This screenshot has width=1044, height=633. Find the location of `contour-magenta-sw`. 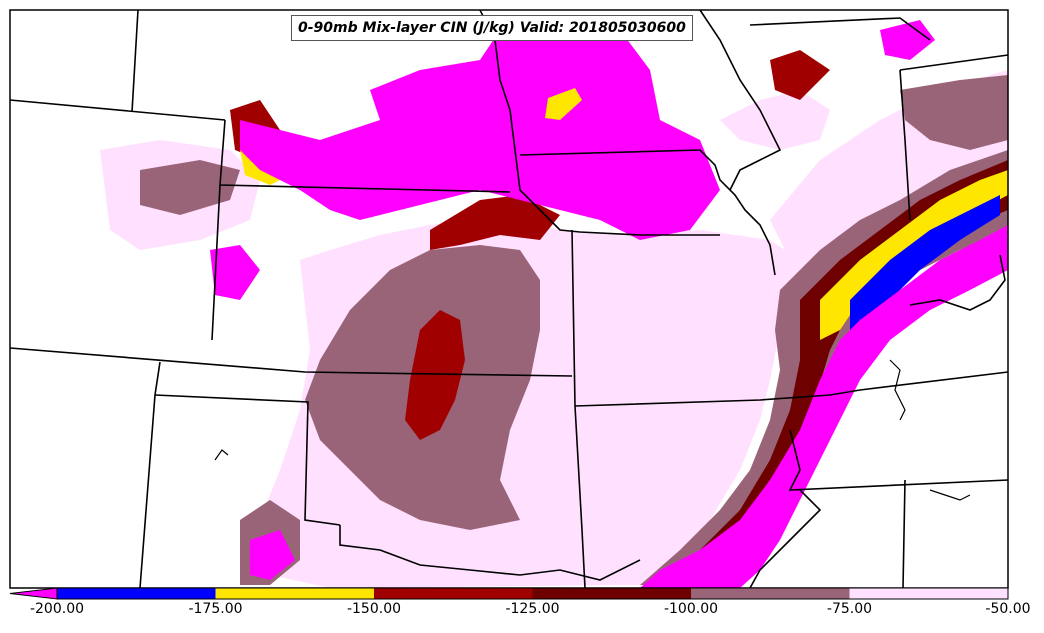

contour-magenta-sw is located at coordinates (272, 555).